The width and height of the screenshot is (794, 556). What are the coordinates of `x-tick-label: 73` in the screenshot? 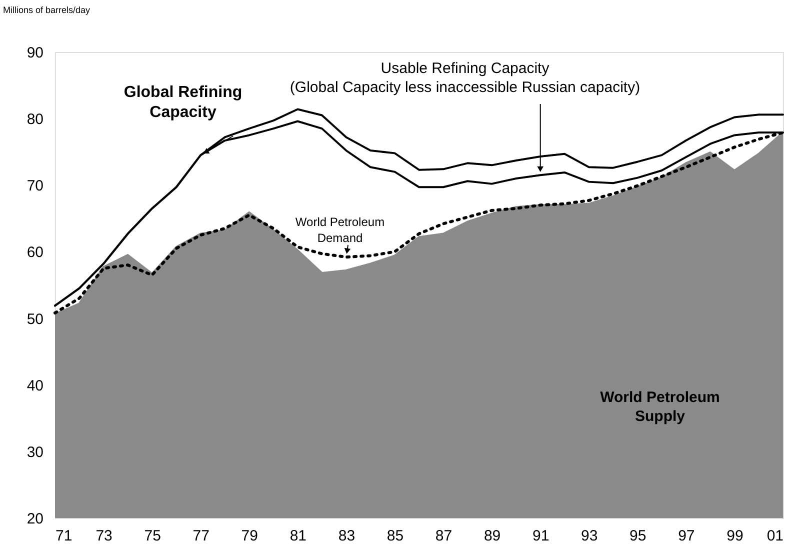 It's located at (104, 536).